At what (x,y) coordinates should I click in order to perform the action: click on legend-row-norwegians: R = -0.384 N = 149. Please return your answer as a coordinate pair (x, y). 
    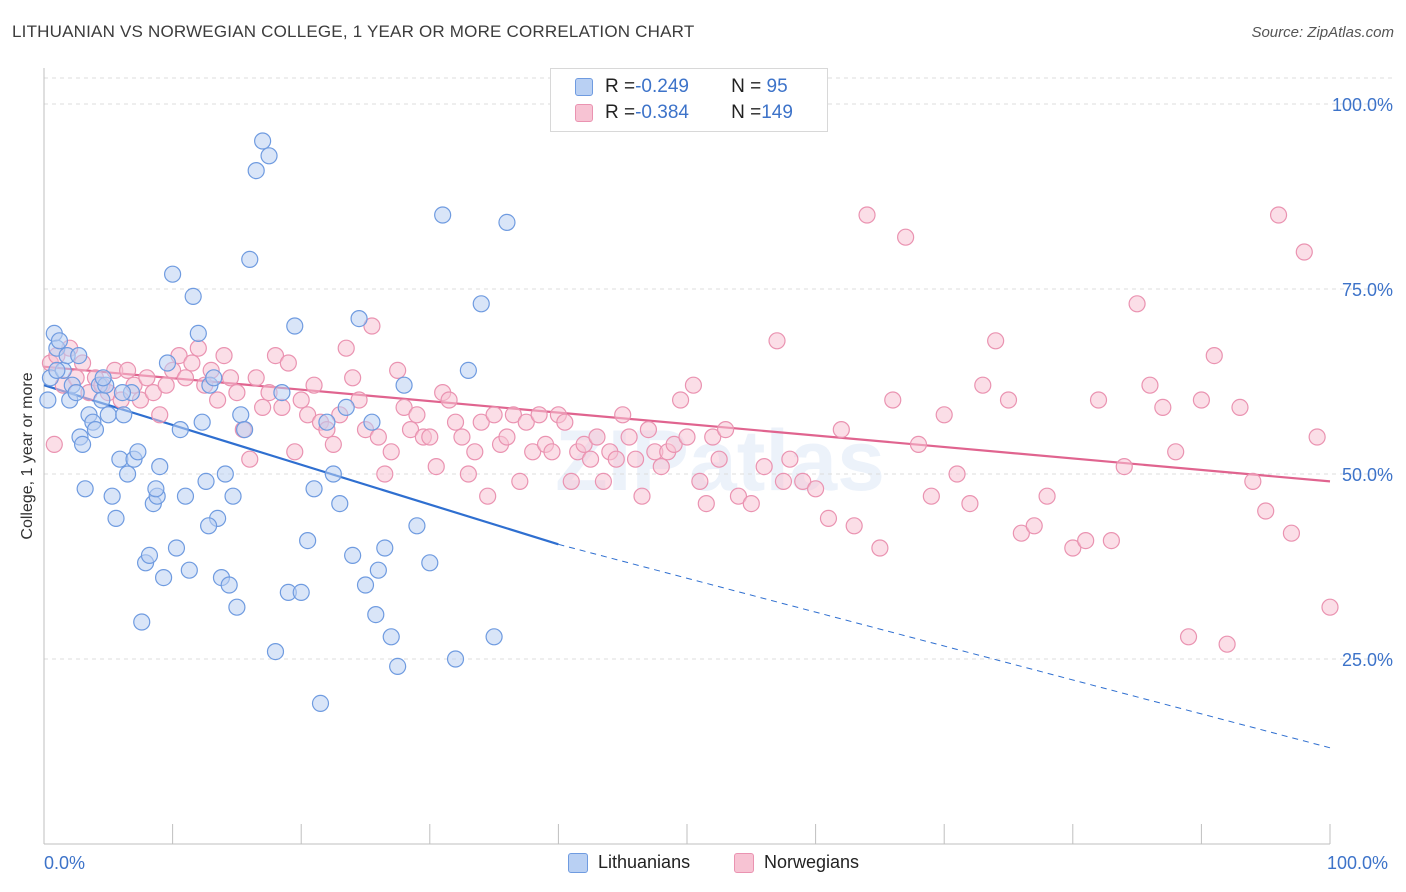
    Looking at the image, I should click on (684, 113).